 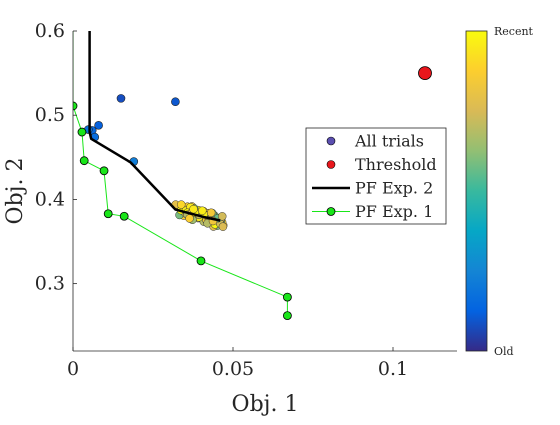 What do you see at coordinates (394, 188) in the screenshot?
I see `legend-label: PF Exp. 2` at bounding box center [394, 188].